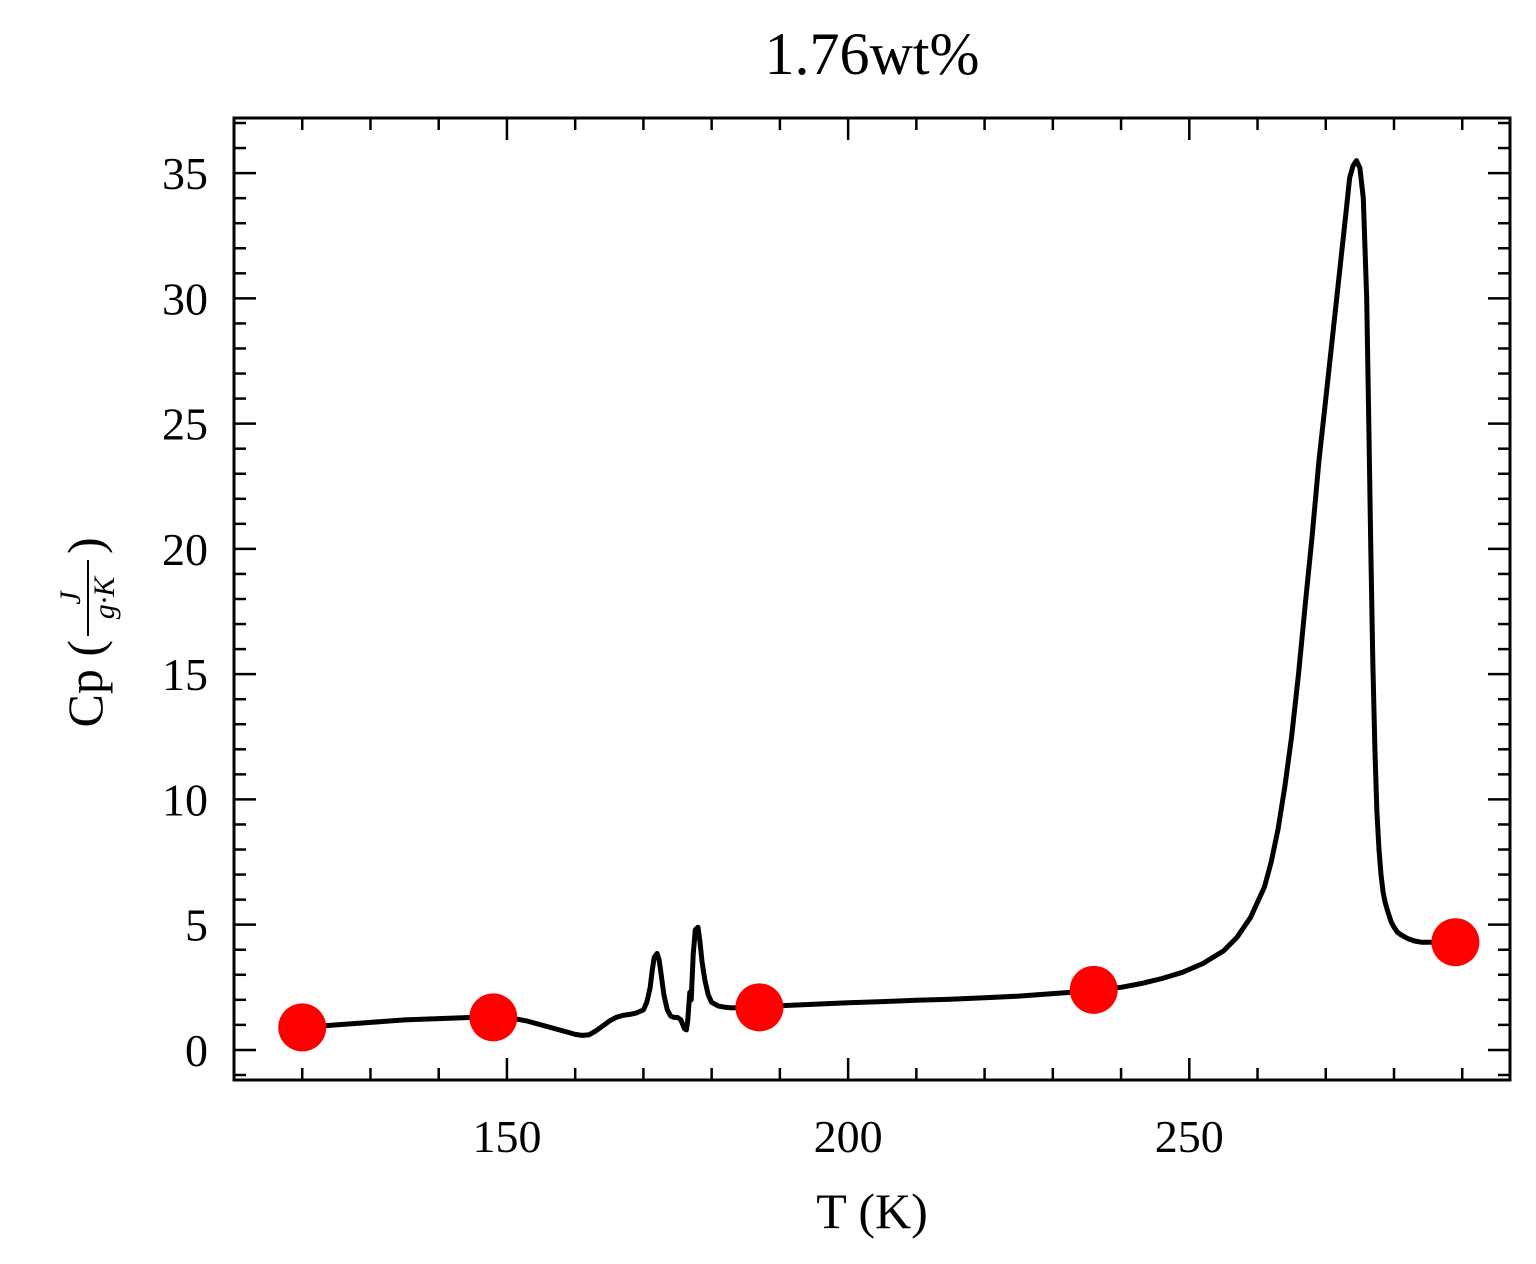 The height and width of the screenshot is (1264, 1536). What do you see at coordinates (196, 925) in the screenshot?
I see `y-tick-label: 5` at bounding box center [196, 925].